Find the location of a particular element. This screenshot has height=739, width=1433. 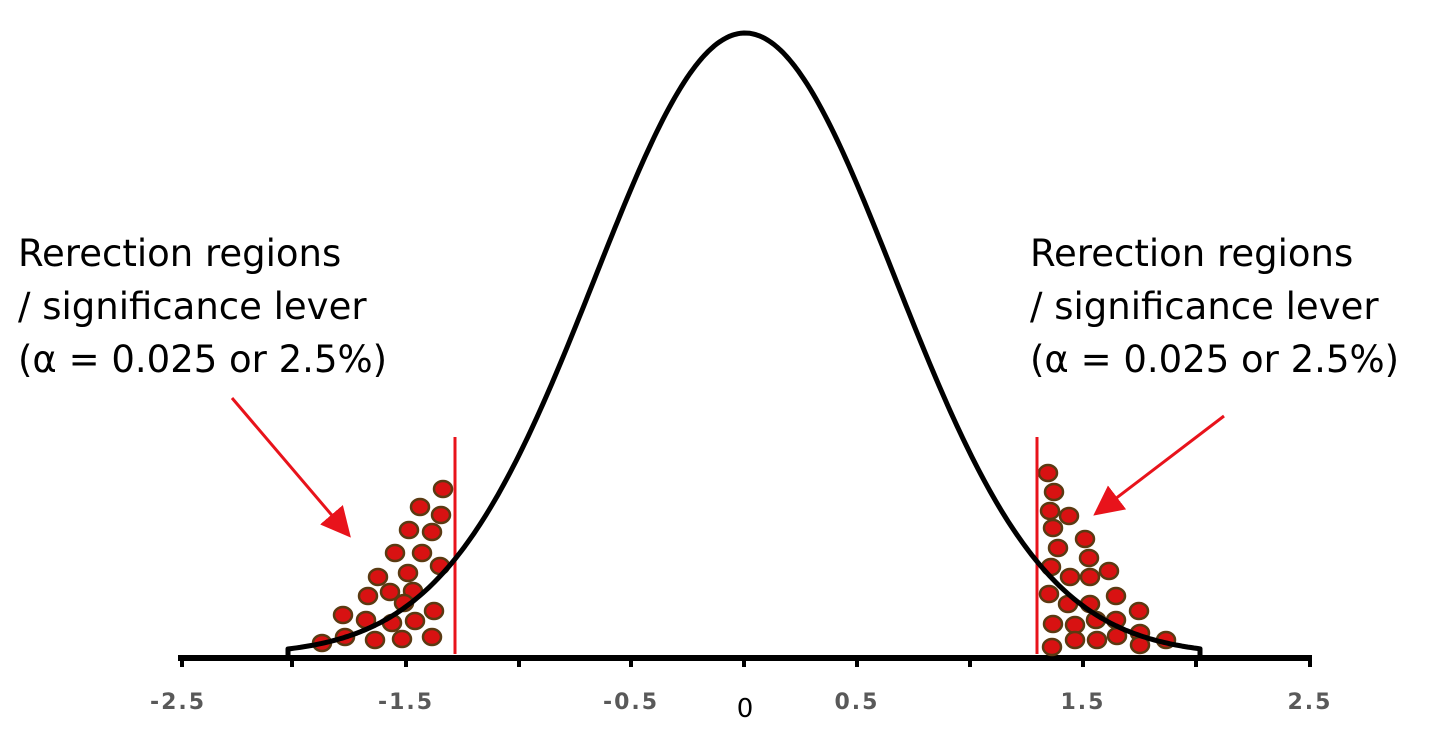

right-annotation-line-1: Rerection regions is located at coordinates (1192, 253).